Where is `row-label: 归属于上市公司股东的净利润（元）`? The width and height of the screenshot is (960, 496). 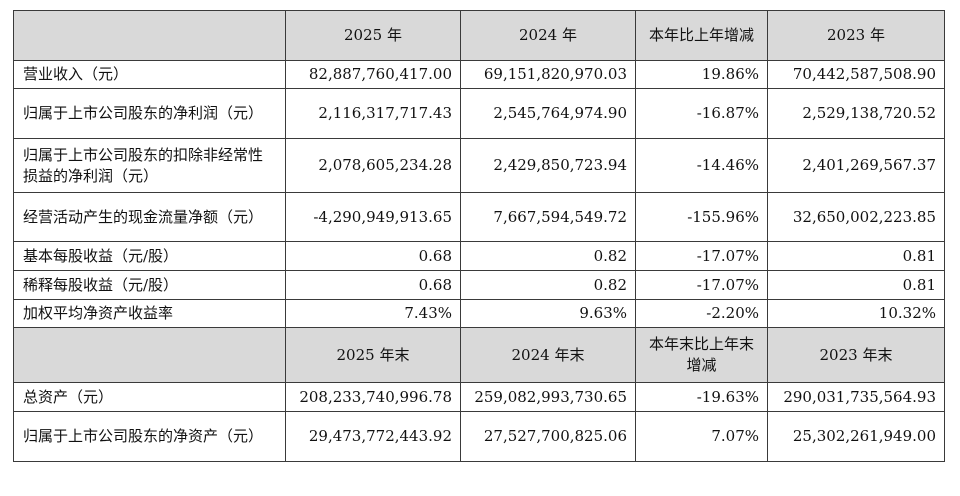 row-label: 归属于上市公司股东的净利润（元） is located at coordinates (149, 113).